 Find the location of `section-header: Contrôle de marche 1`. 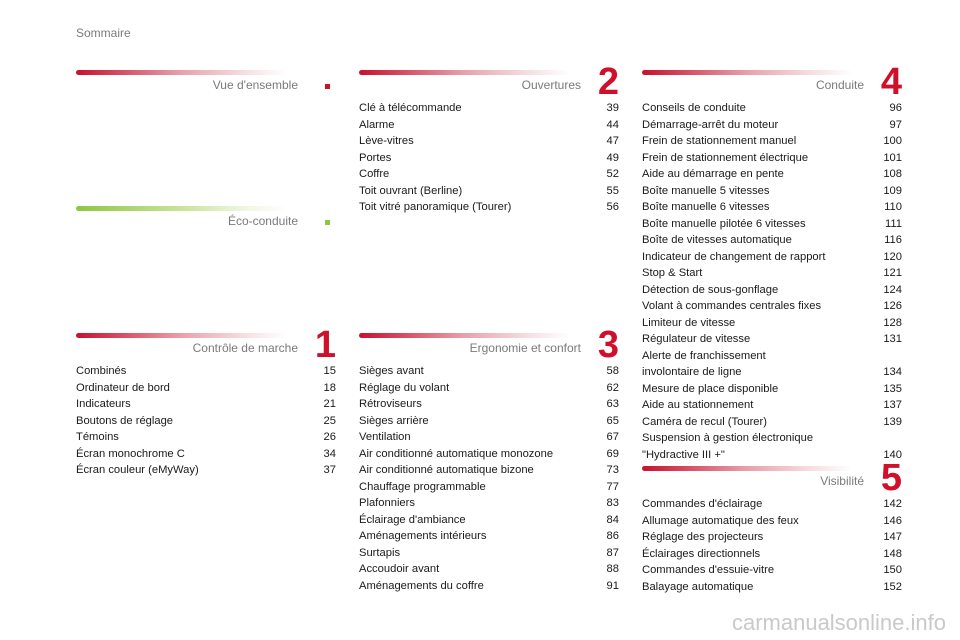

section-header: Contrôle de marche 1 is located at coordinates (206, 345).